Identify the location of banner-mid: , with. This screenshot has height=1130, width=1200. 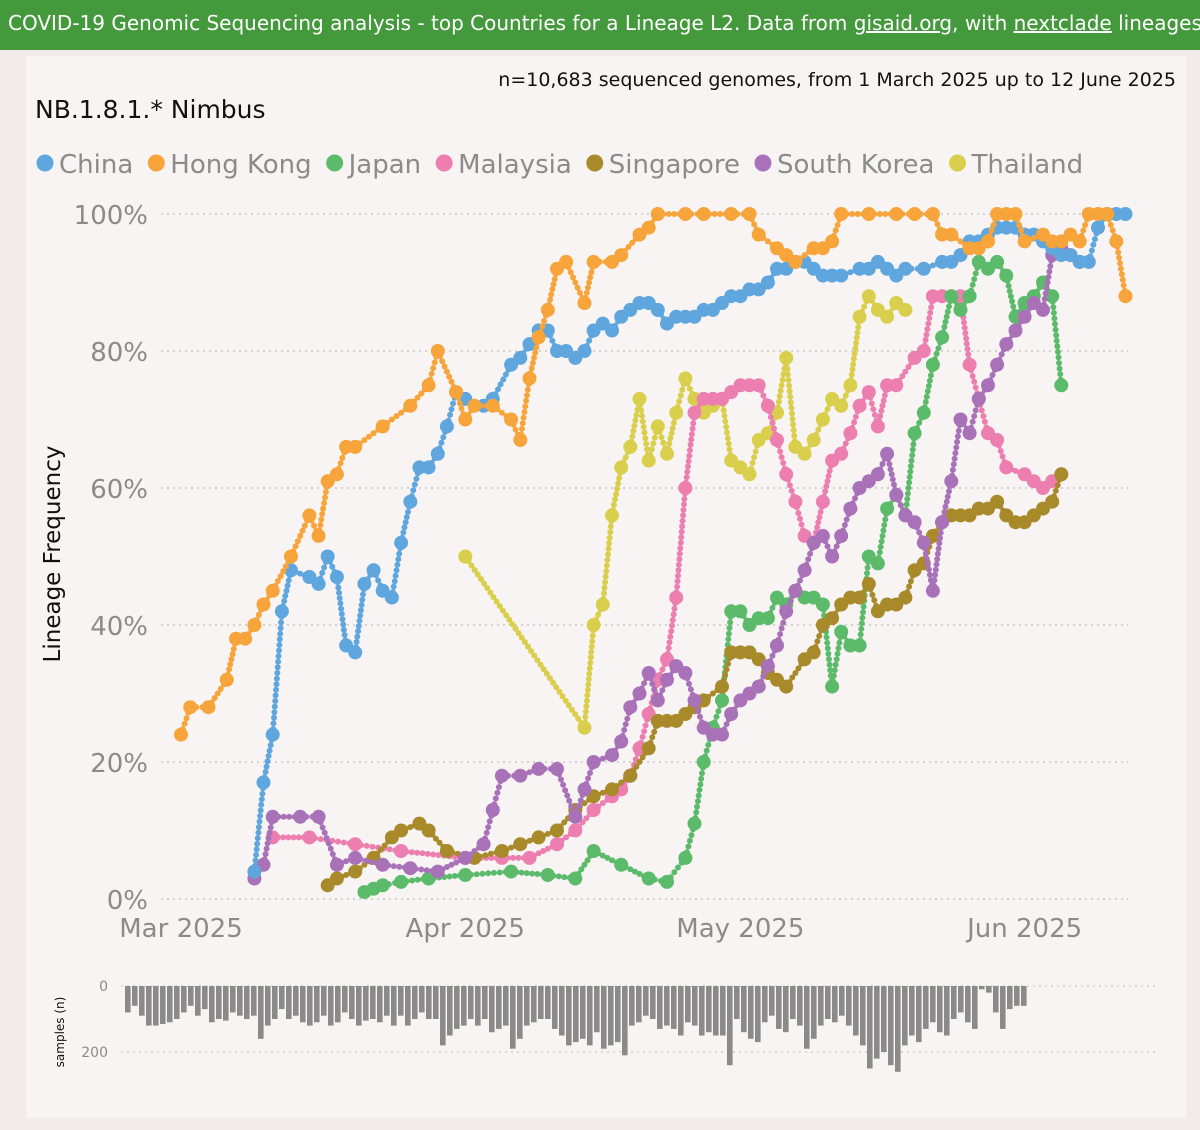
(983, 23).